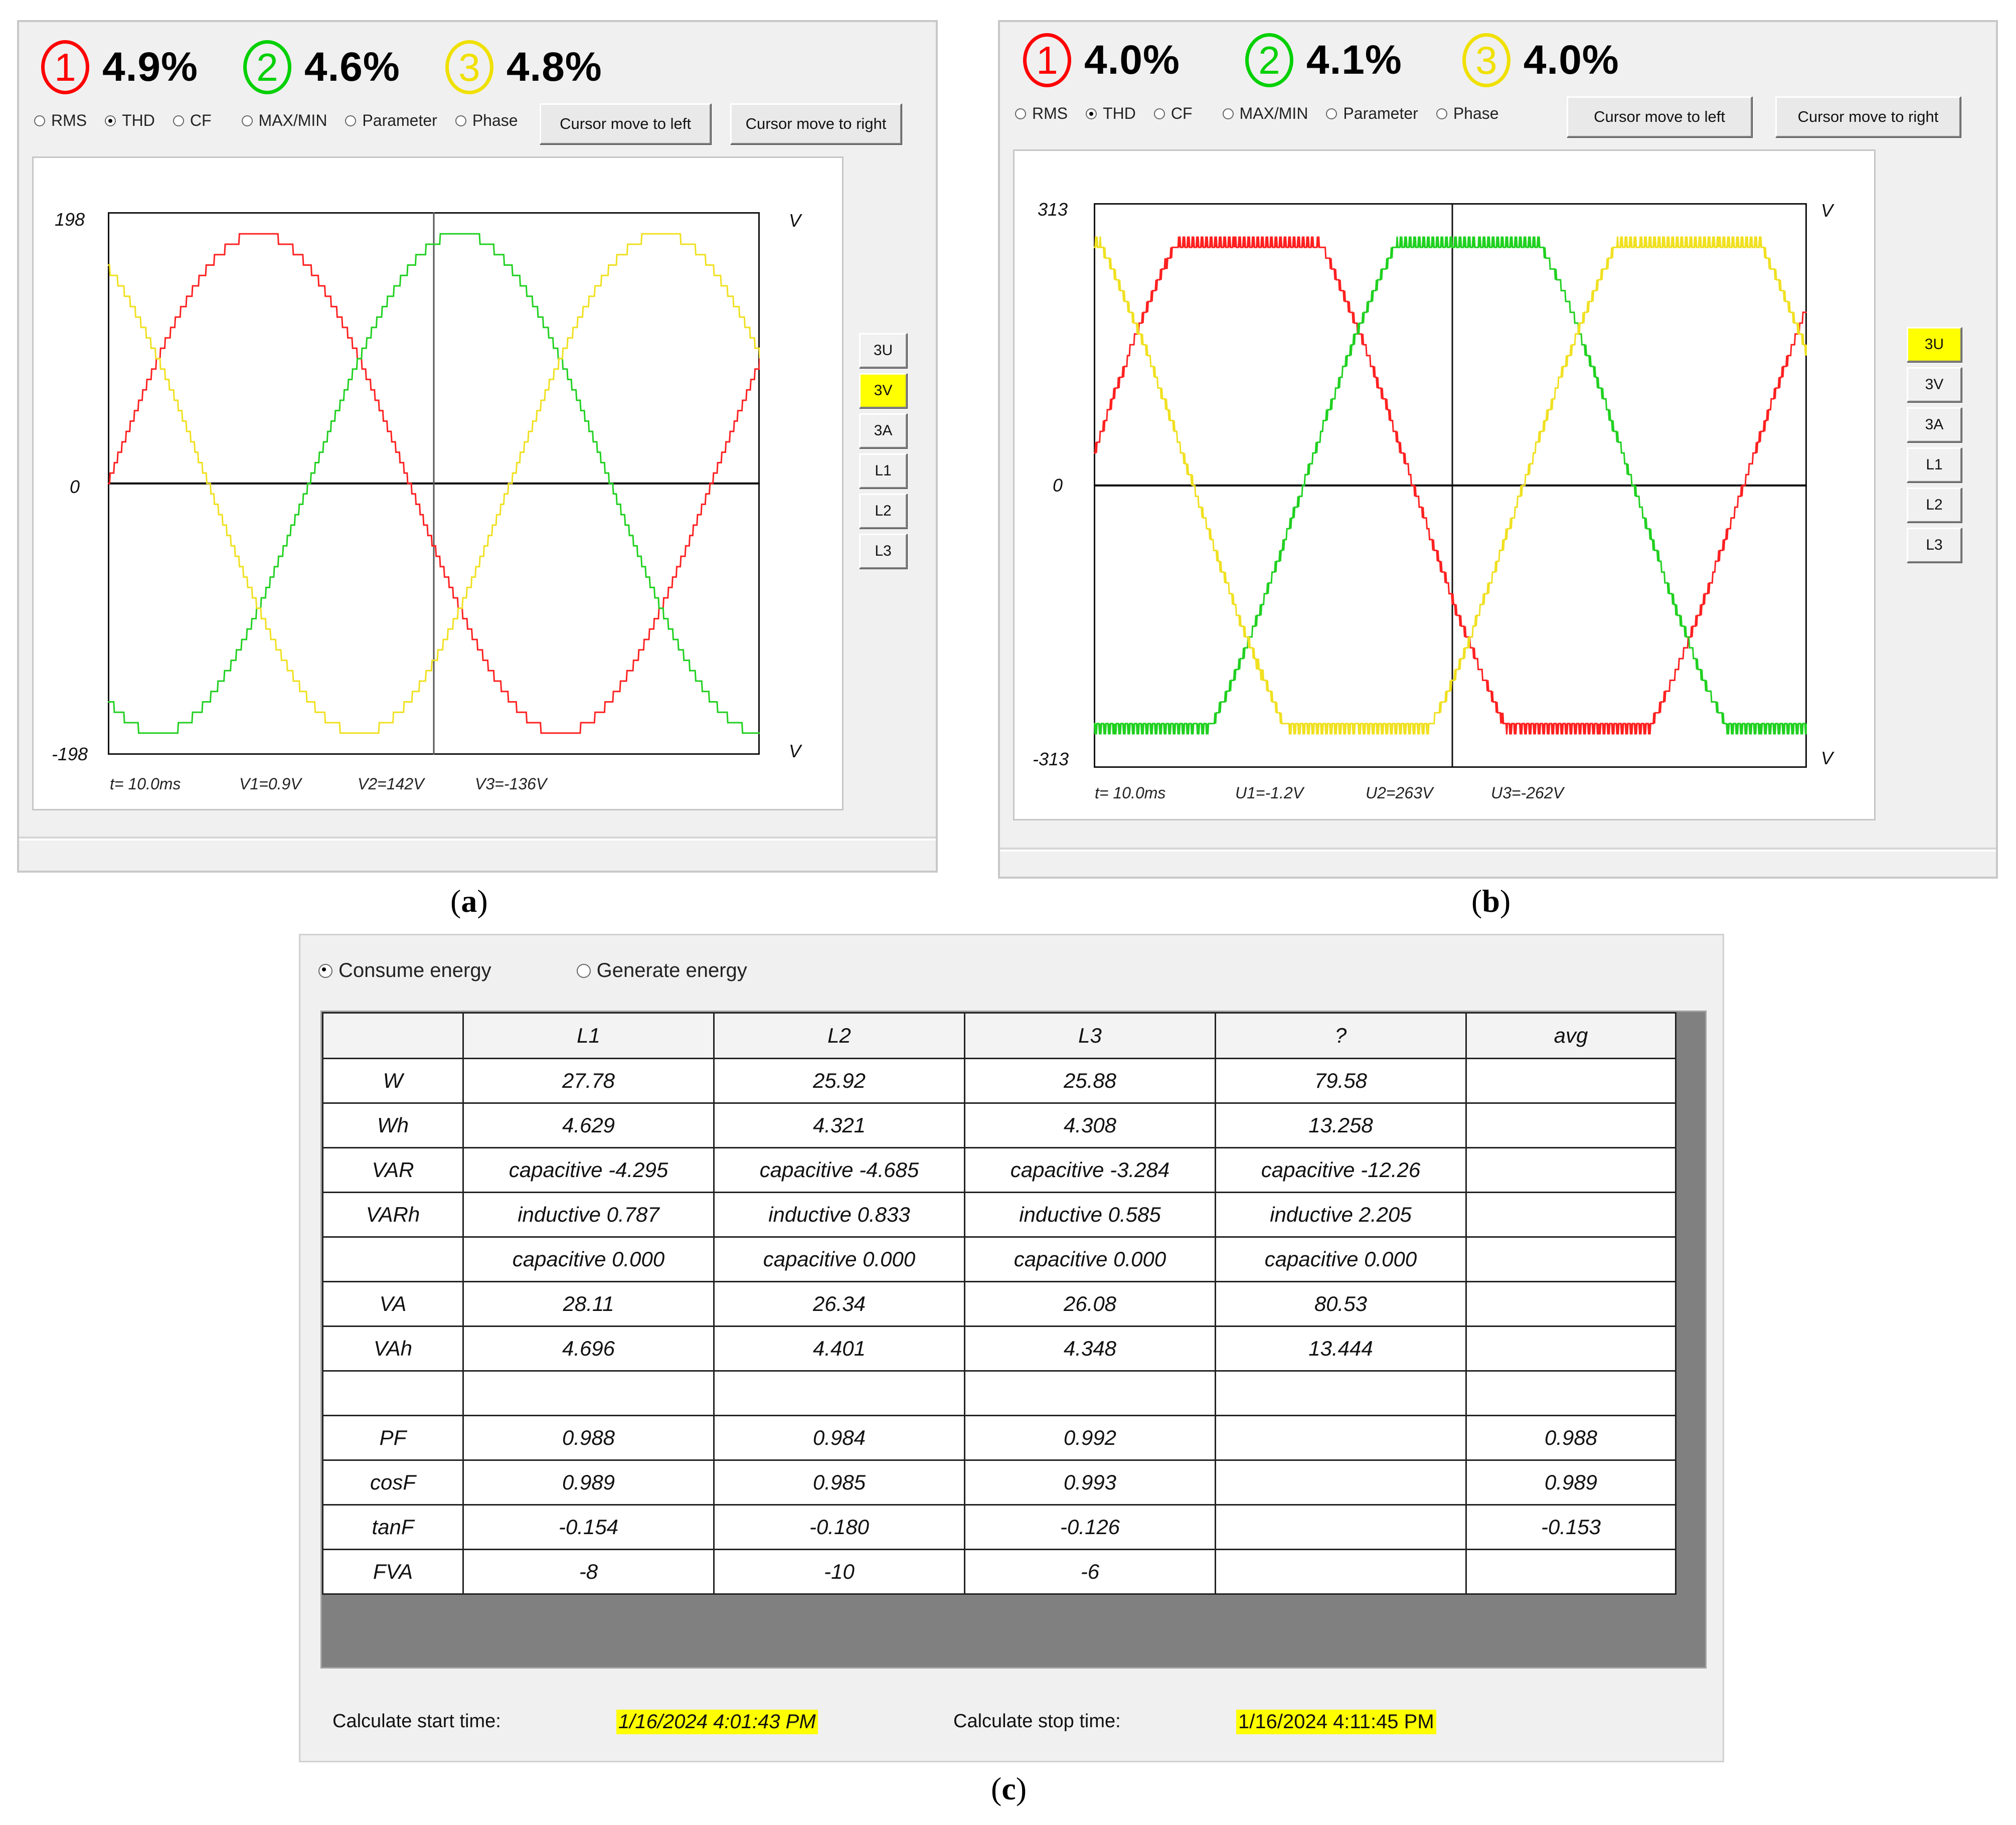 The image size is (2016, 1825). Describe the element at coordinates (393, 1081) in the screenshot. I see `row-label: W` at that location.